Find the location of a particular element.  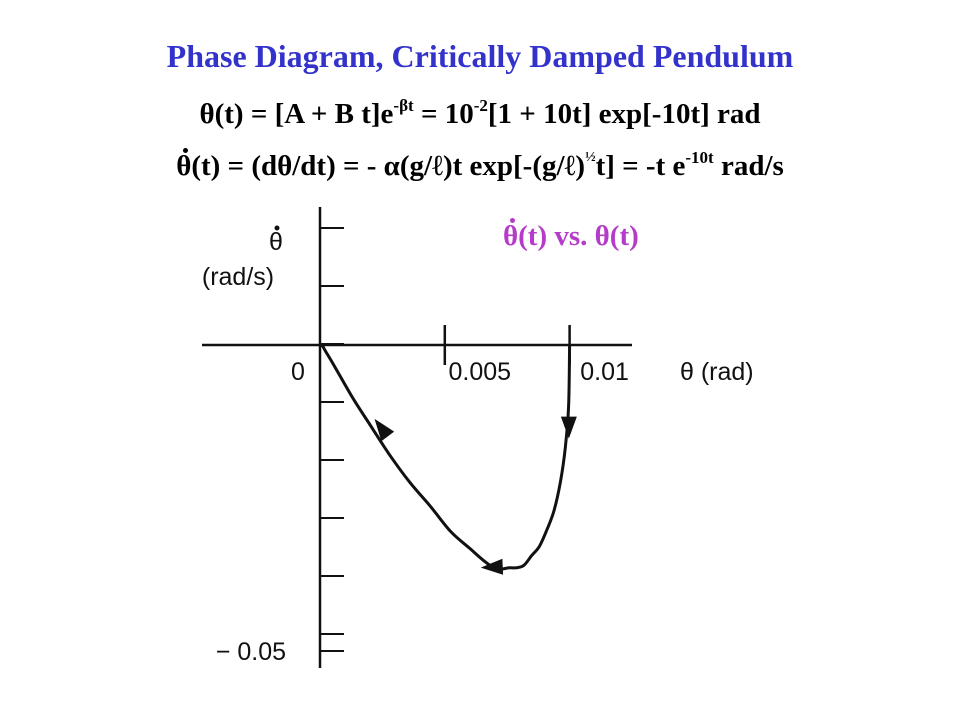

trajectory-arrows is located at coordinates (475, 495).